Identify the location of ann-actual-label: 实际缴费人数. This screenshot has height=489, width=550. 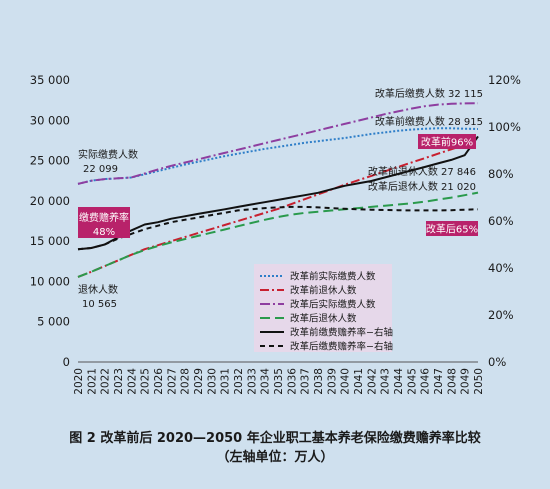
(108, 154).